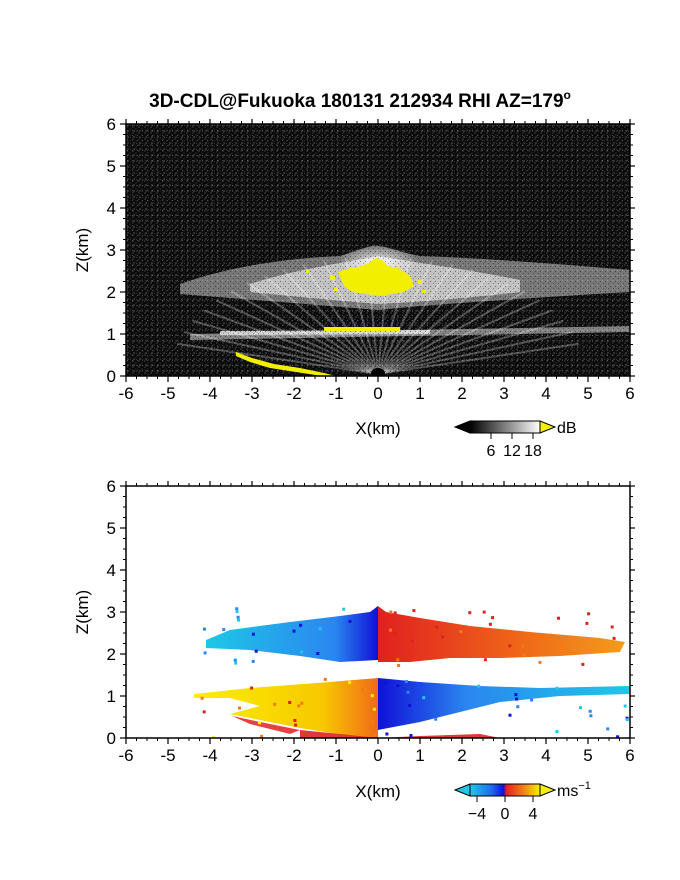  What do you see at coordinates (111, 376) in the screenshot?
I see `y-tick-label: 0` at bounding box center [111, 376].